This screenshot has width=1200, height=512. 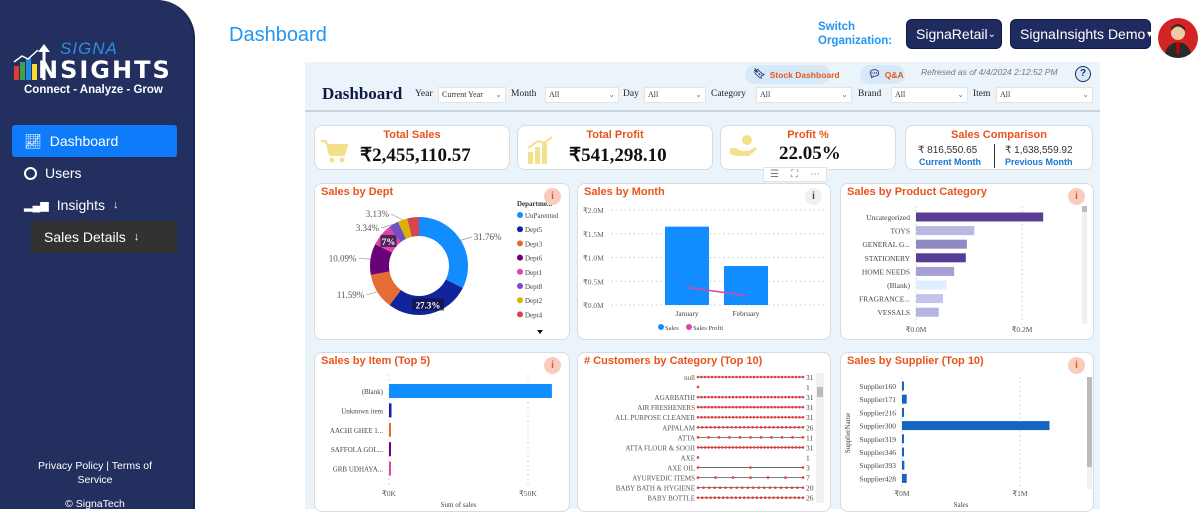 I want to click on legend-item: Dept8, so click(x=534, y=287).